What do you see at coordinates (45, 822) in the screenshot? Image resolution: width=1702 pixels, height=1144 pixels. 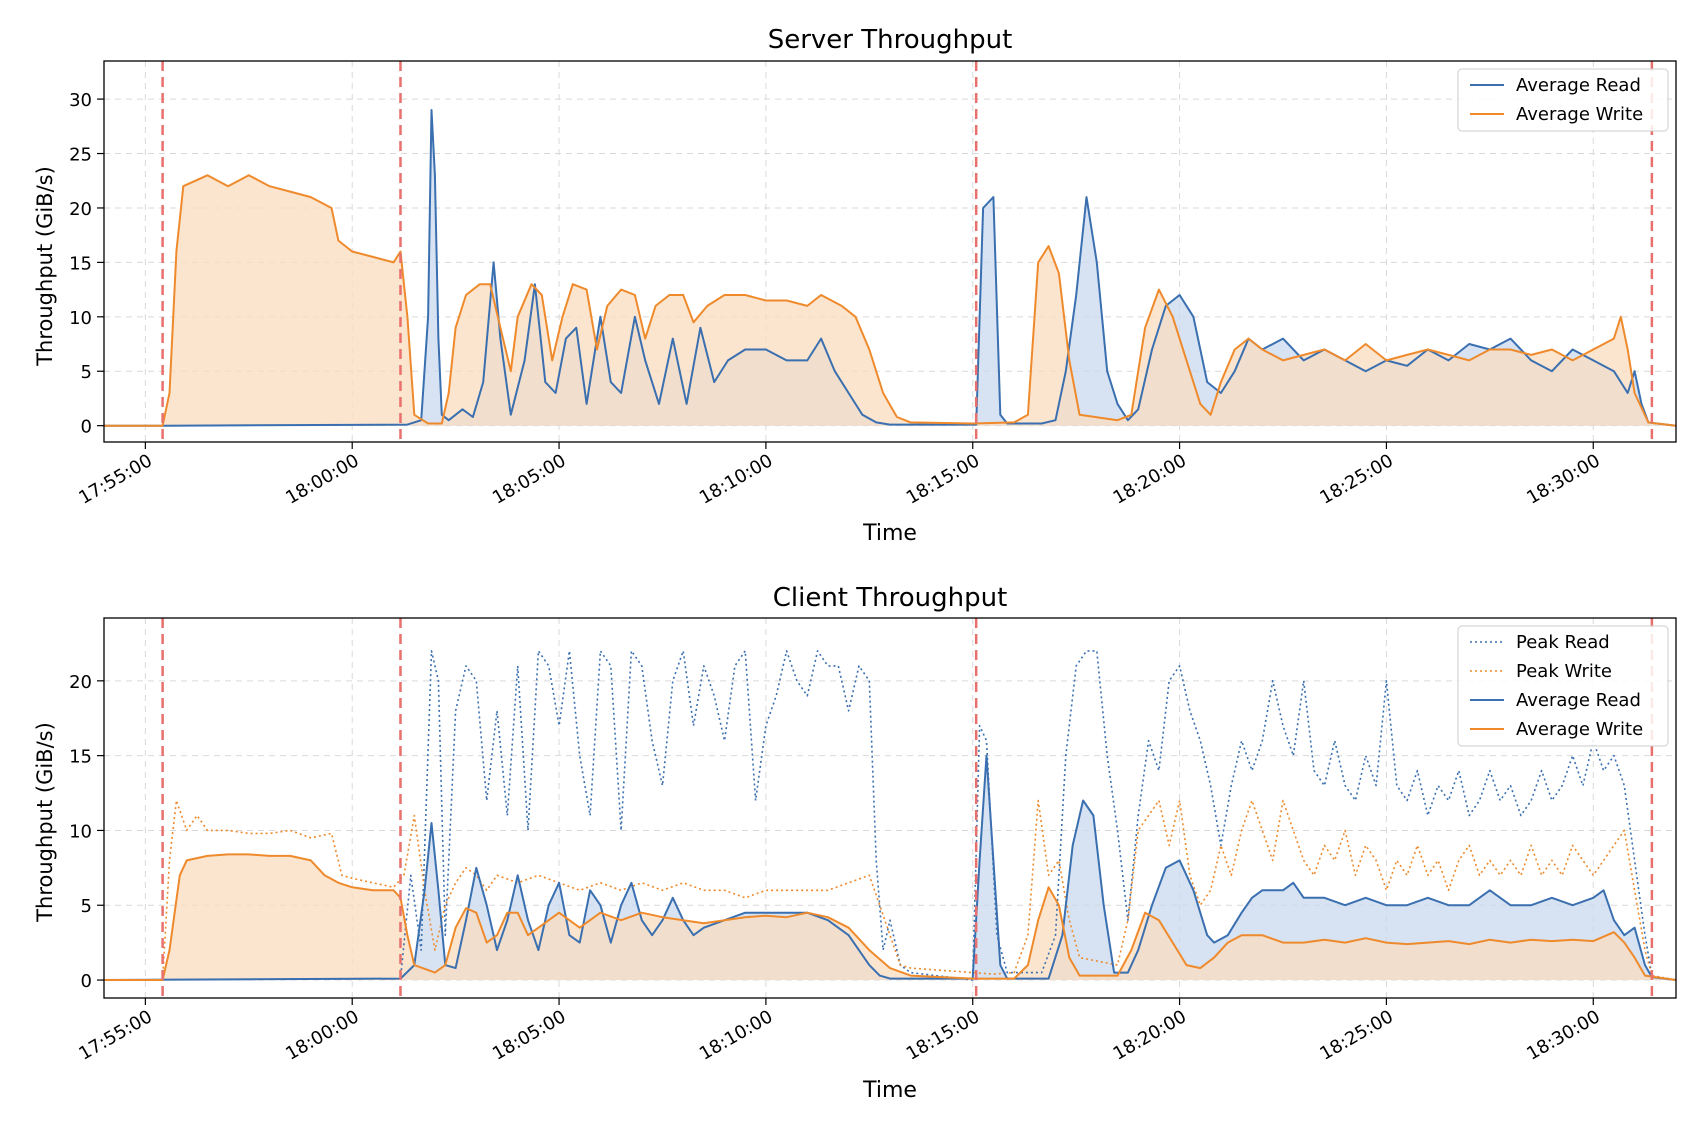 I see `client-y-axis-label: Throughput (GiB/s)` at bounding box center [45, 822].